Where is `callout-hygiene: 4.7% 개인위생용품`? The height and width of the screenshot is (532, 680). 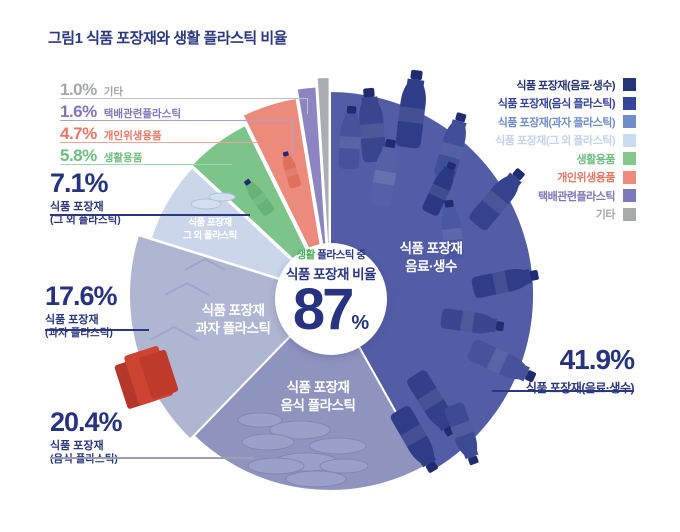
callout-hygiene: 4.7% 개인위생용품 is located at coordinates (111, 133).